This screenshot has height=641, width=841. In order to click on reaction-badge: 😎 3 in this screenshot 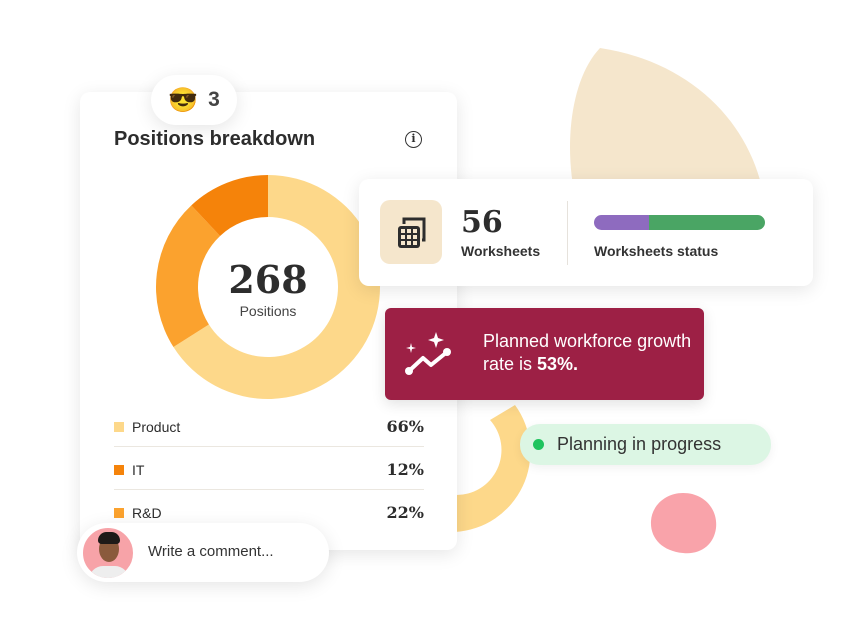, I will do `click(194, 100)`.